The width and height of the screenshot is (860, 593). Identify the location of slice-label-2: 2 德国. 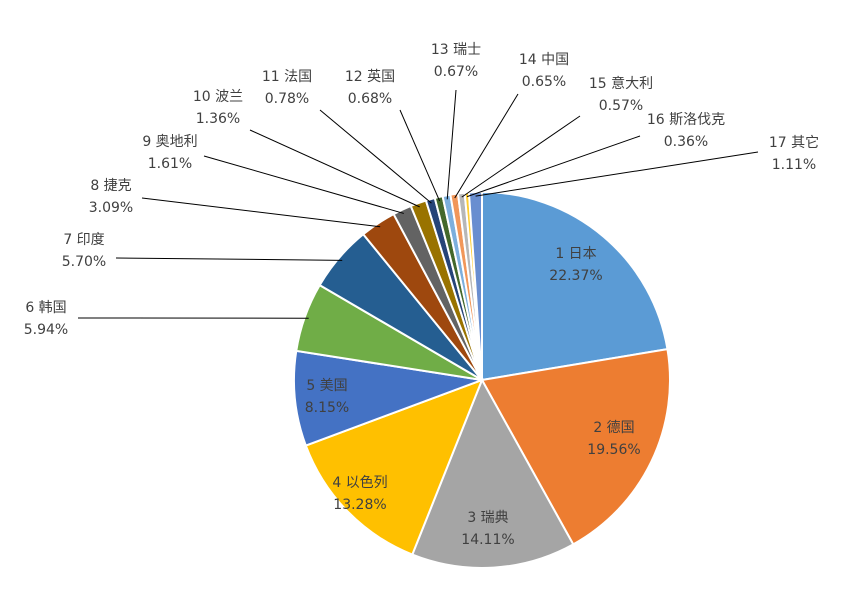
(613, 428).